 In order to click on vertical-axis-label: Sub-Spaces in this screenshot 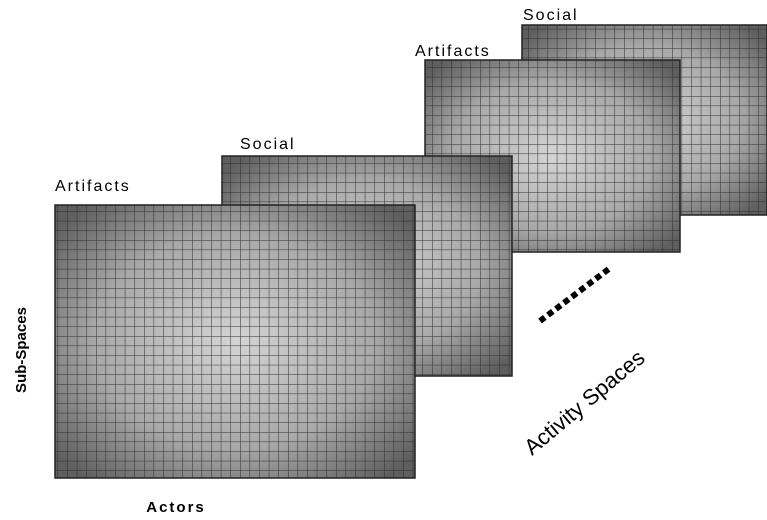, I will do `click(21, 350)`.